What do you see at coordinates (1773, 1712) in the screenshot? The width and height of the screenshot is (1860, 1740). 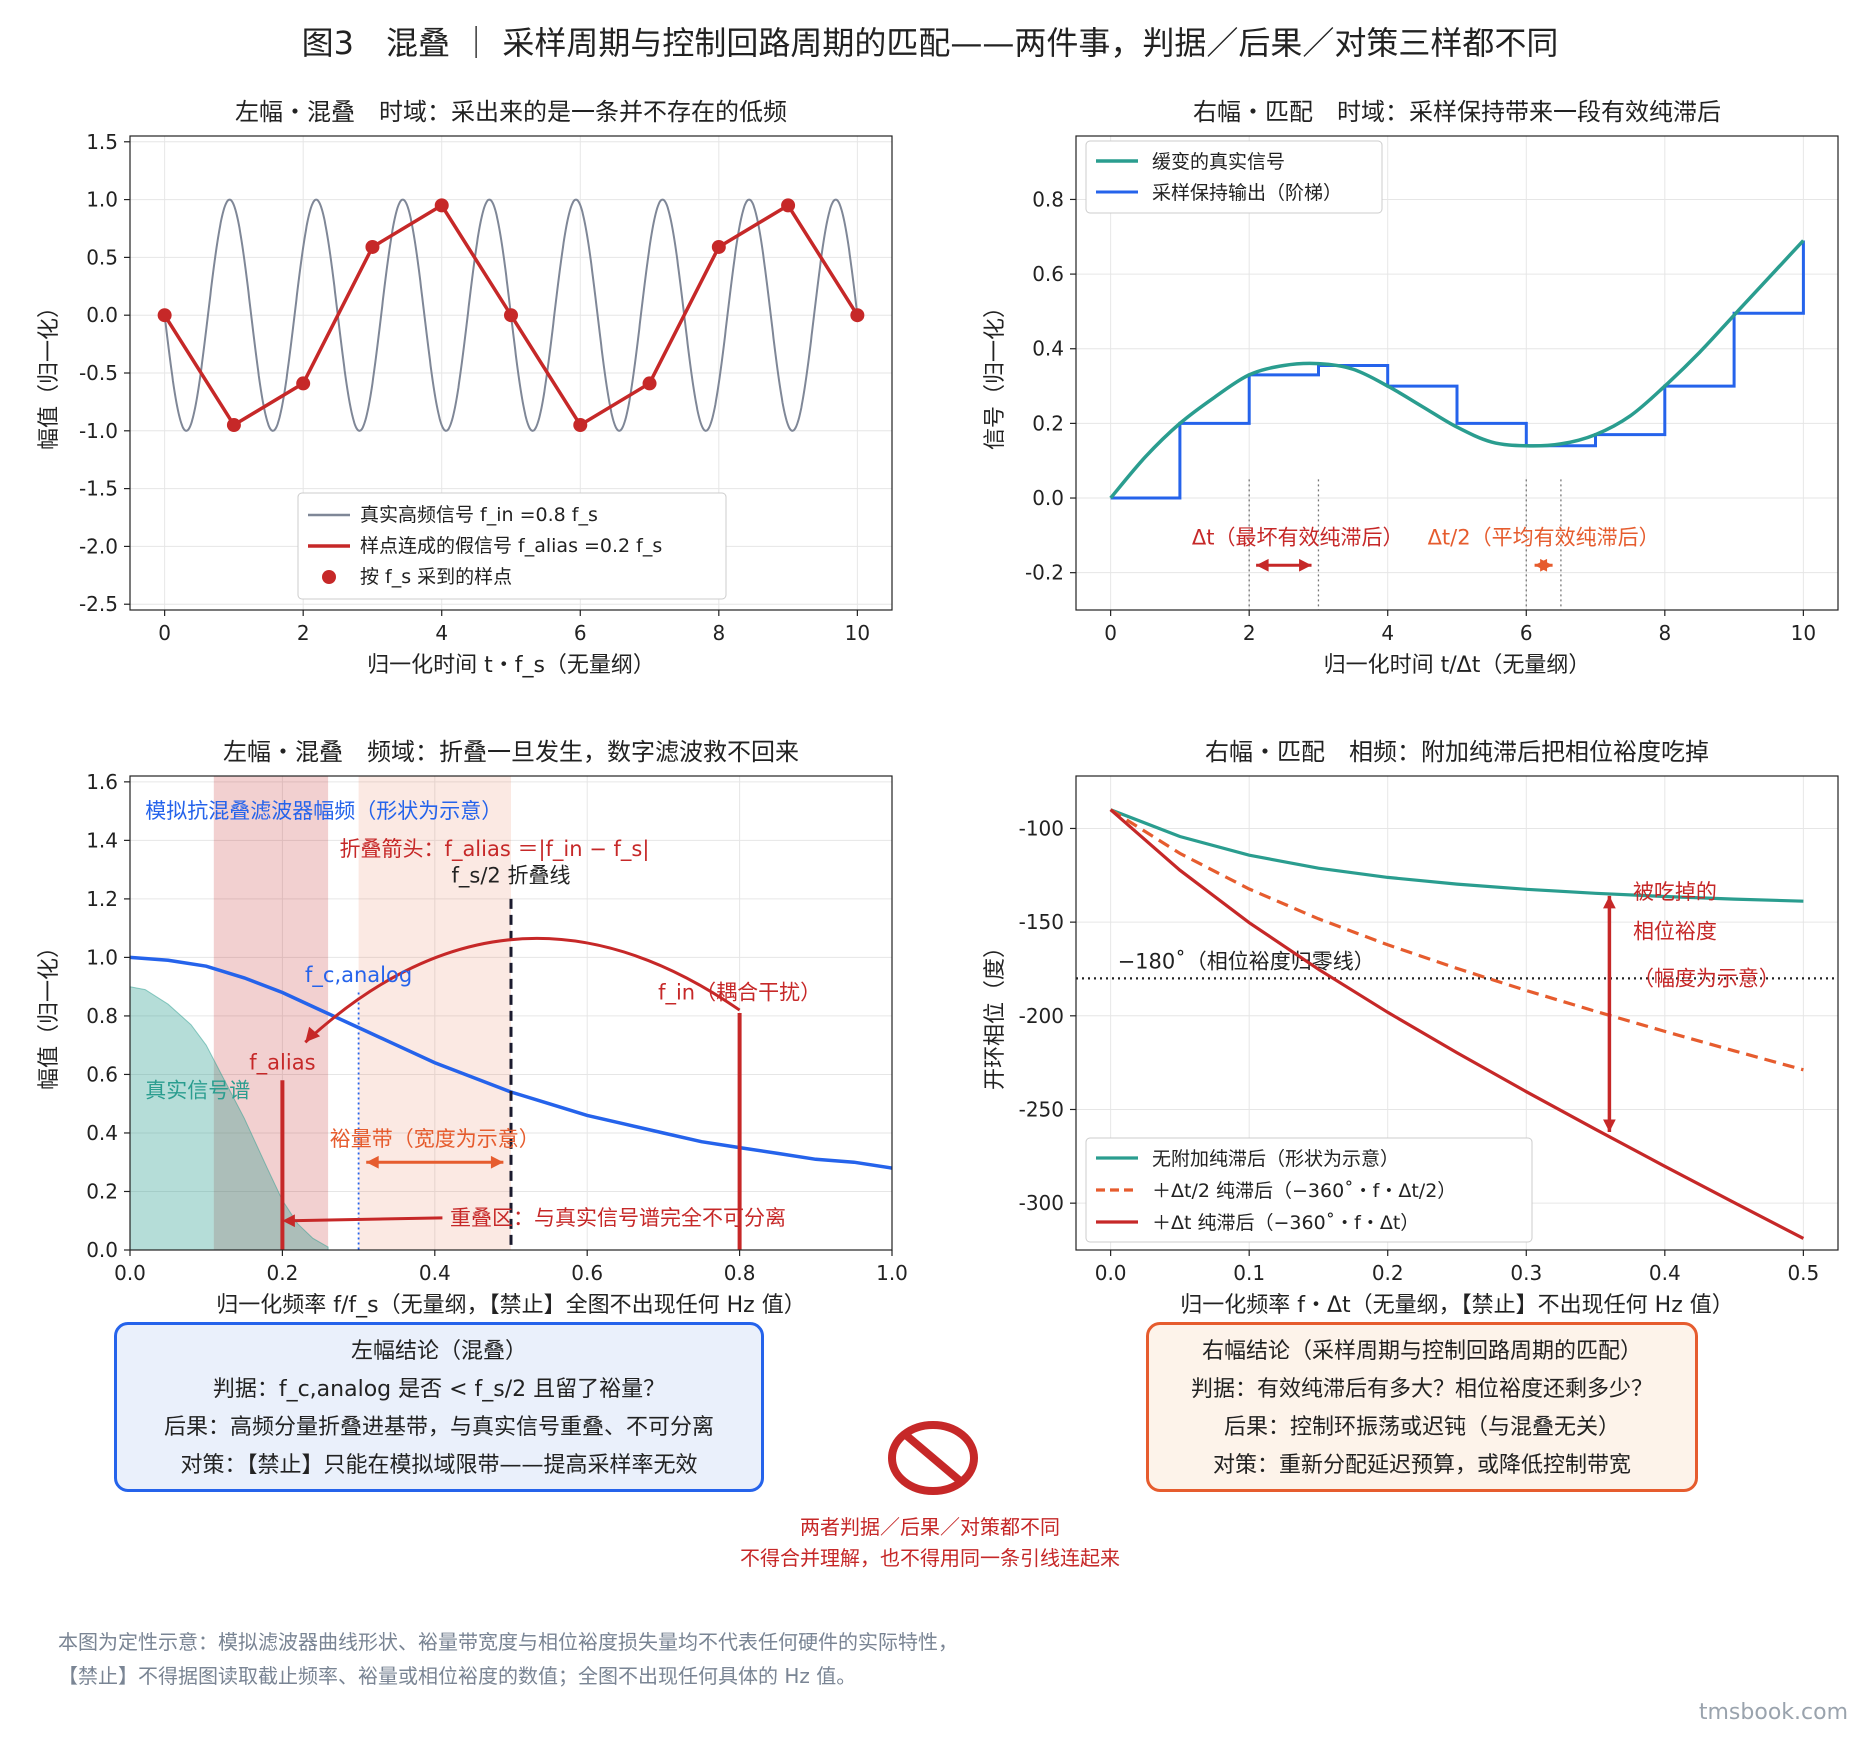 I see `watermark: tmsbook.com` at bounding box center [1773, 1712].